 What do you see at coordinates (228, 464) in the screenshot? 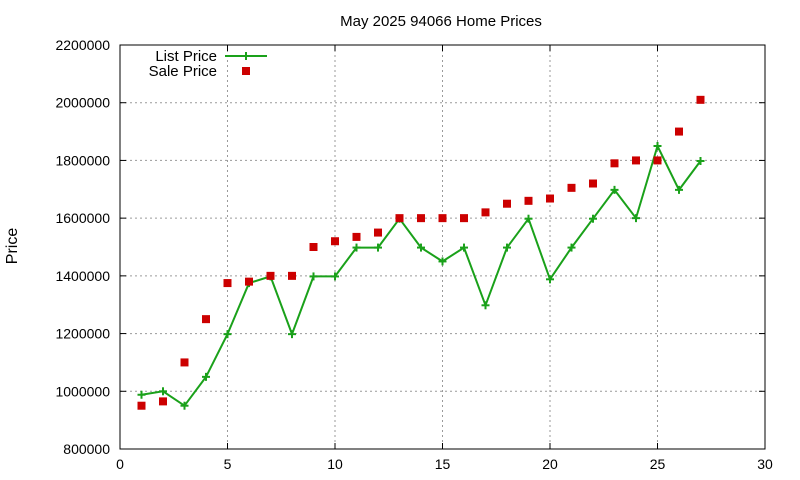
I see `x-tick-label: 5` at bounding box center [228, 464].